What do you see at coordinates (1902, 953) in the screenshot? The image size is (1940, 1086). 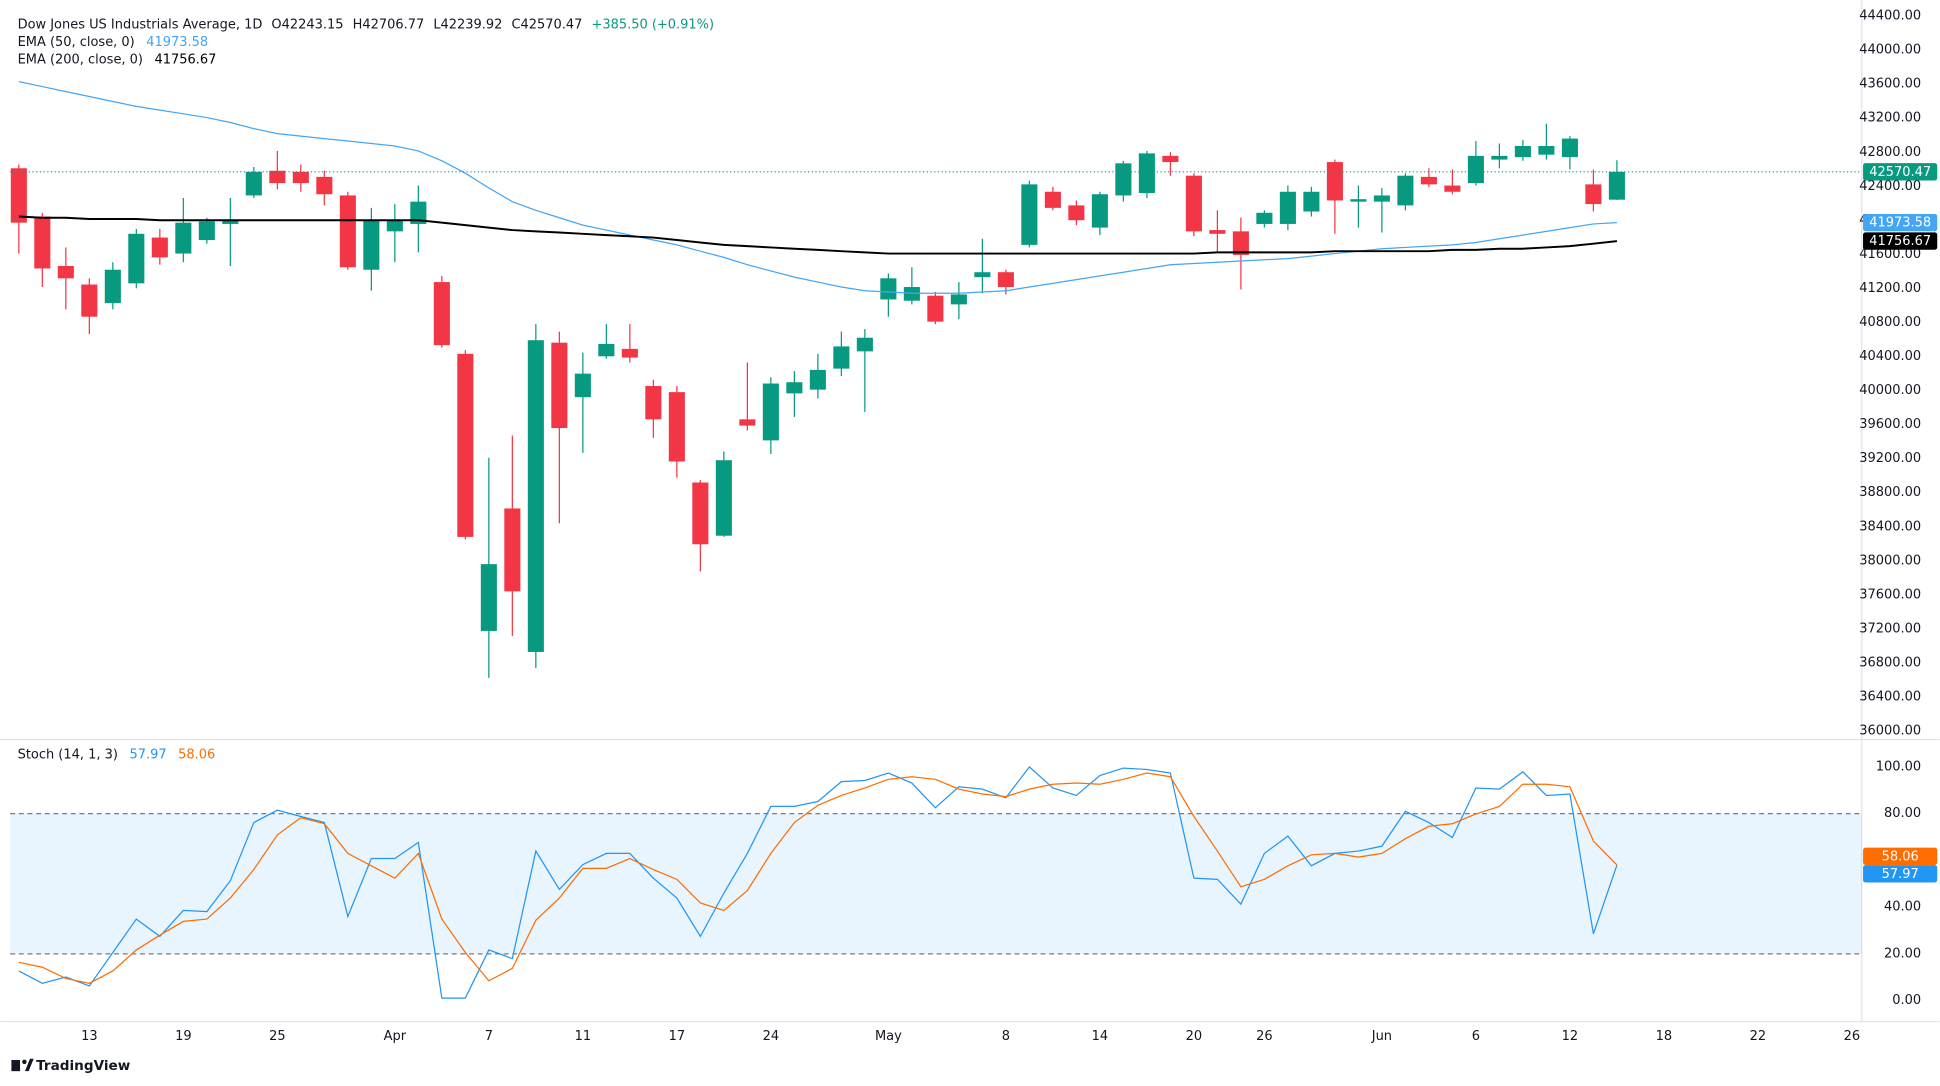 I see `y-tick-label: 20.00` at bounding box center [1902, 953].